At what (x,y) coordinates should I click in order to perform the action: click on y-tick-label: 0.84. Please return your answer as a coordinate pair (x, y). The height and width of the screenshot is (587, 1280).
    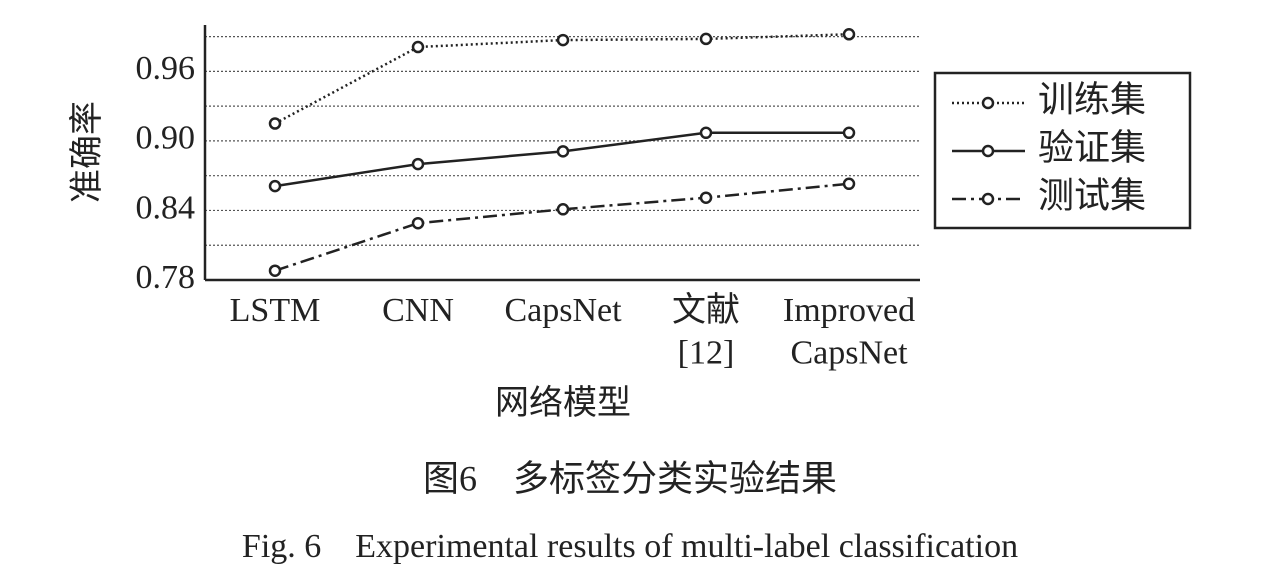
    Looking at the image, I should click on (166, 207).